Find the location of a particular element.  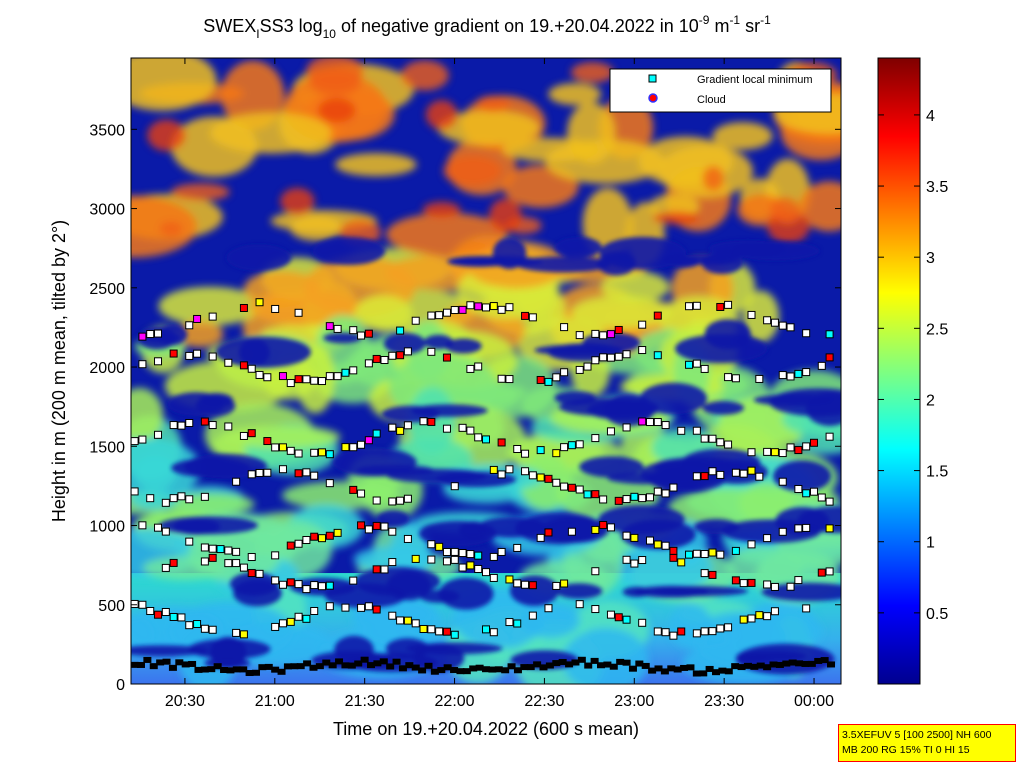

x-tick-label: 00:00 is located at coordinates (814, 701).